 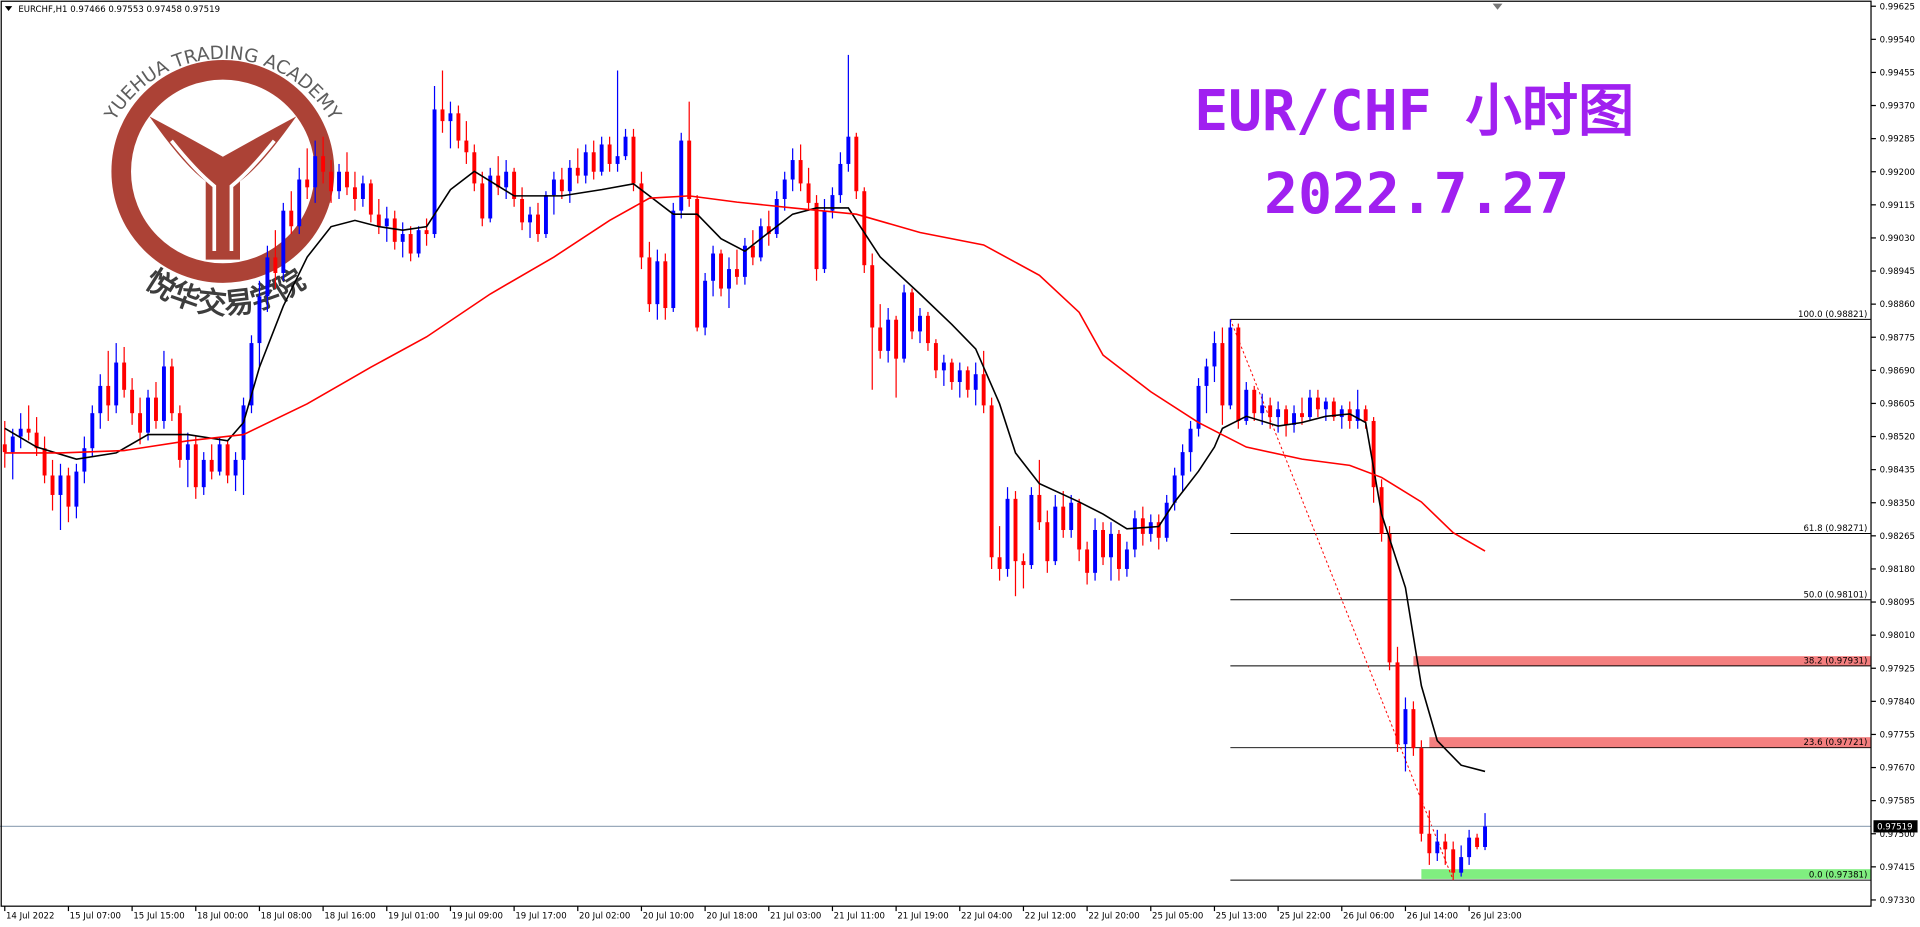 I want to click on x-tick-label: 26 Jul 06:00, so click(x=1368, y=916).